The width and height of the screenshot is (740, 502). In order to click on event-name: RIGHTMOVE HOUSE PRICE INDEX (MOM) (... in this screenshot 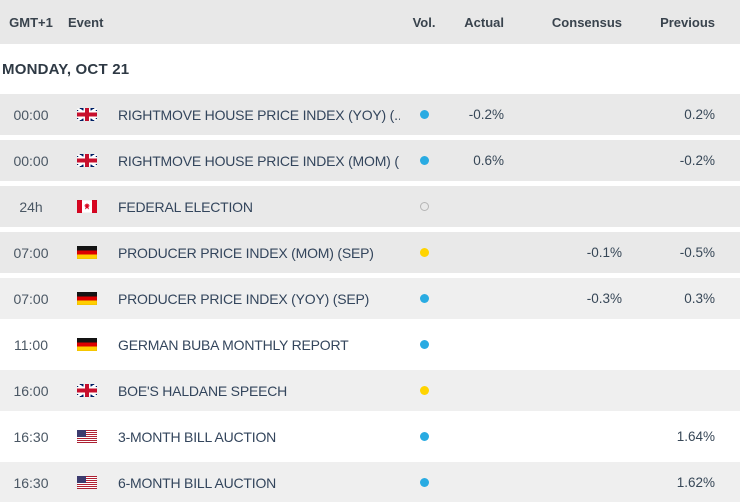, I will do `click(259, 160)`.